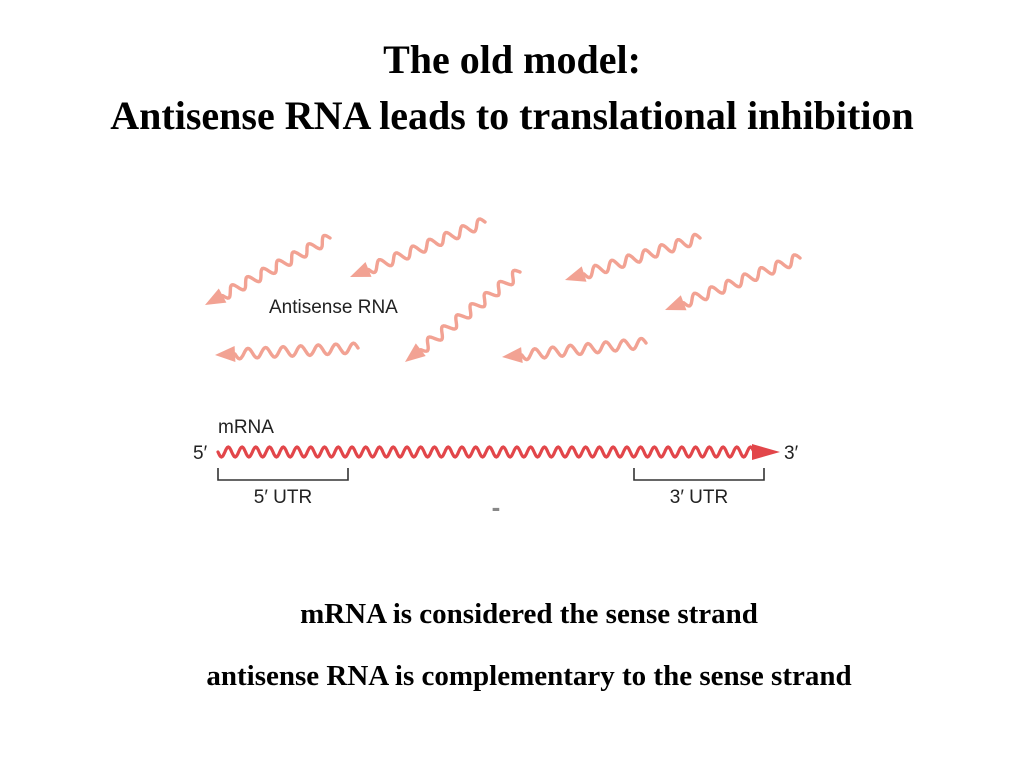 Image resolution: width=1024 pixels, height=768 pixels. What do you see at coordinates (766, 452) in the screenshot?
I see `mrna-arrowhead` at bounding box center [766, 452].